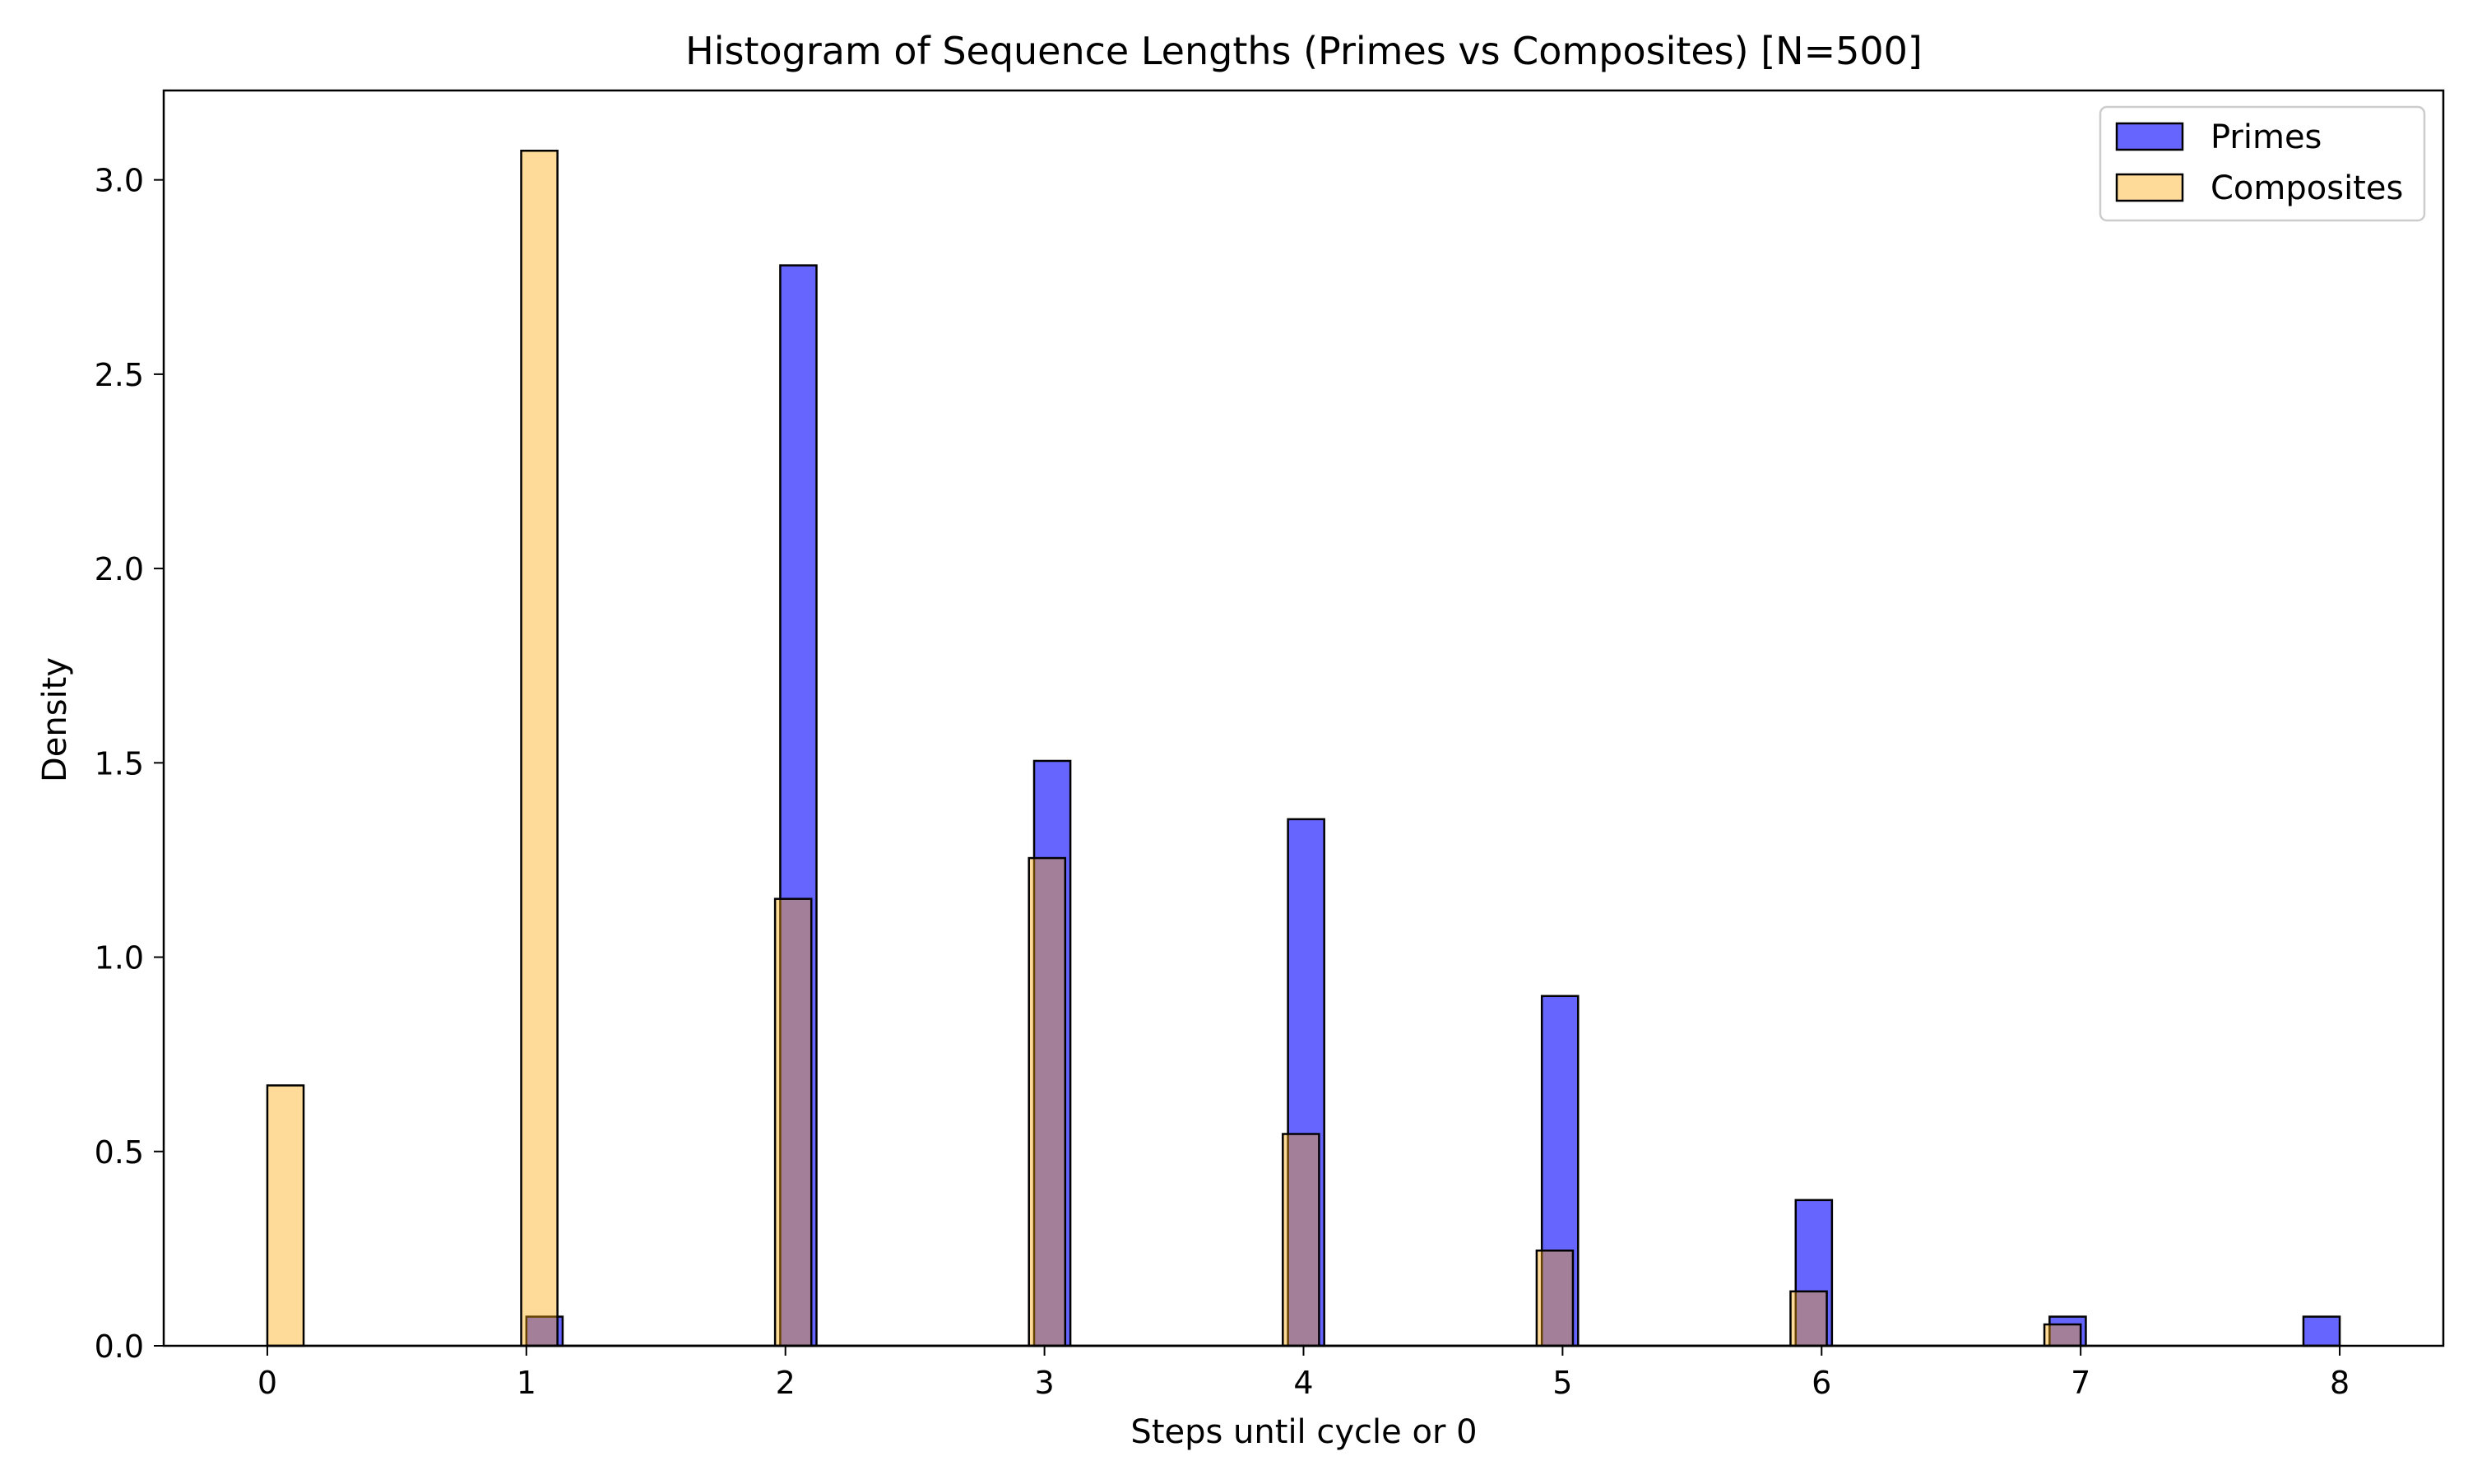 The image size is (2468, 1484). What do you see at coordinates (2149, 187) in the screenshot?
I see `legend-swatch-composites` at bounding box center [2149, 187].